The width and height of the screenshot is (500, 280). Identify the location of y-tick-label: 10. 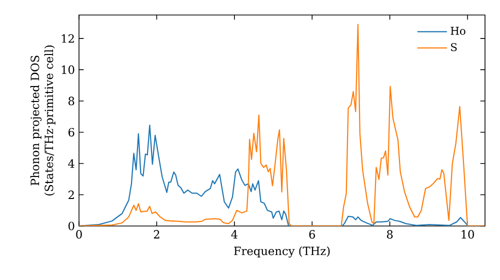
(68, 69).